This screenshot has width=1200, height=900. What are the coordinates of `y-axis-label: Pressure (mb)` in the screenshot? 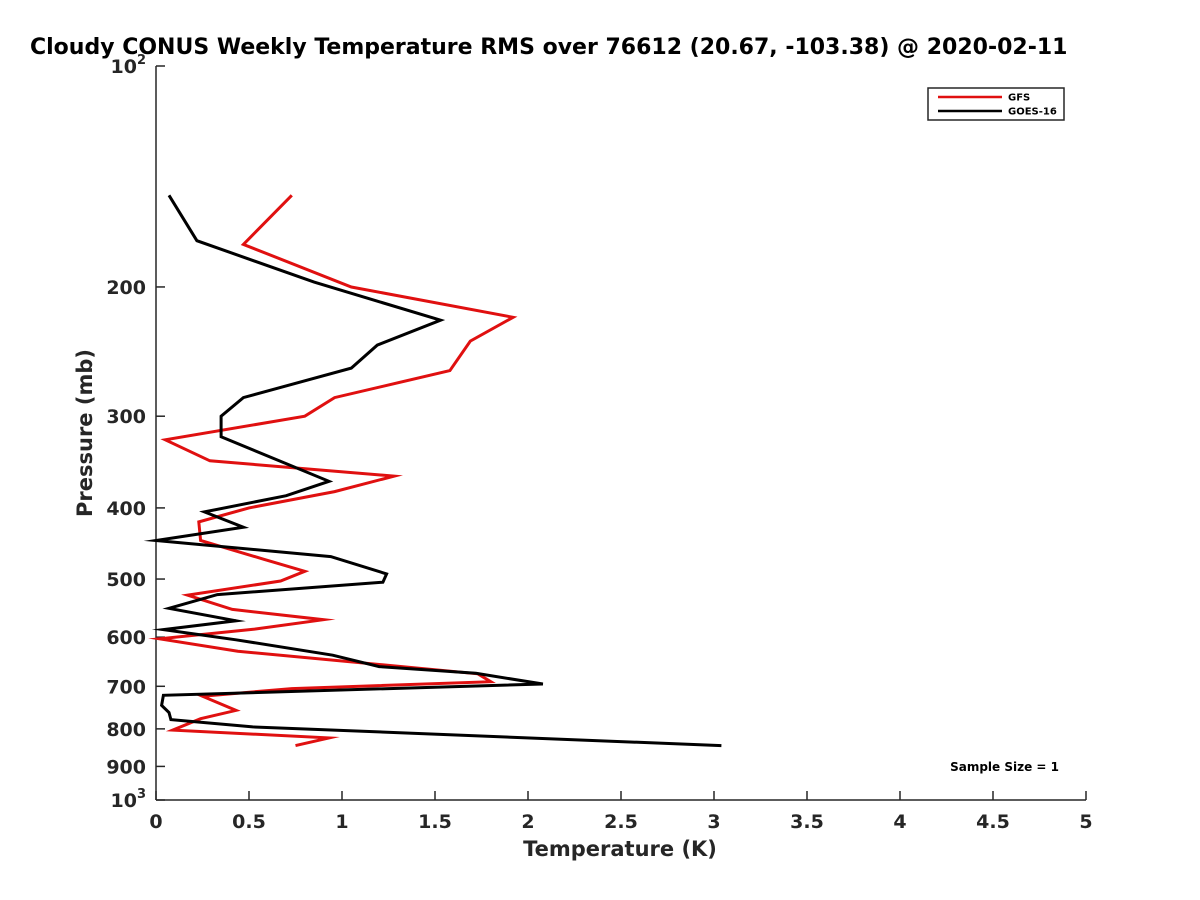 It's located at (85, 433).